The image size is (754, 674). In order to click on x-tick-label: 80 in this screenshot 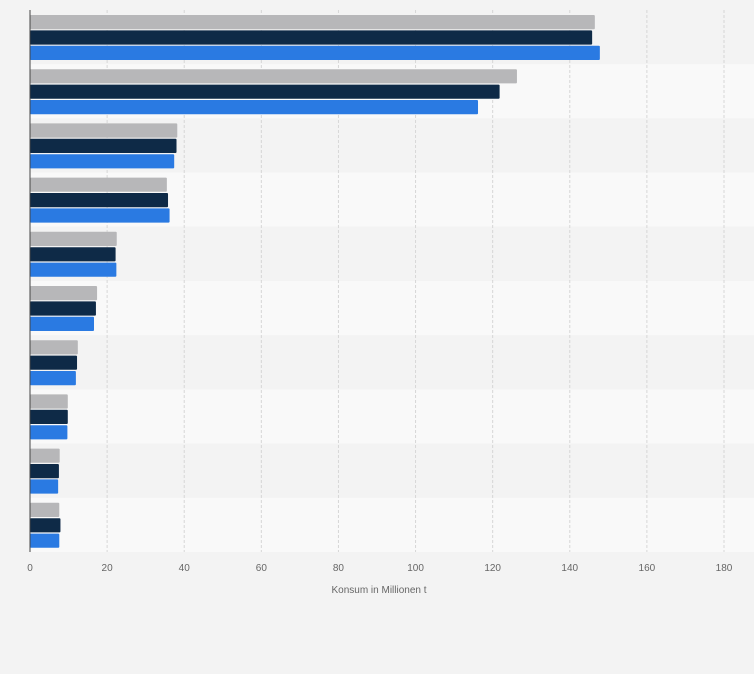, I will do `click(339, 568)`.